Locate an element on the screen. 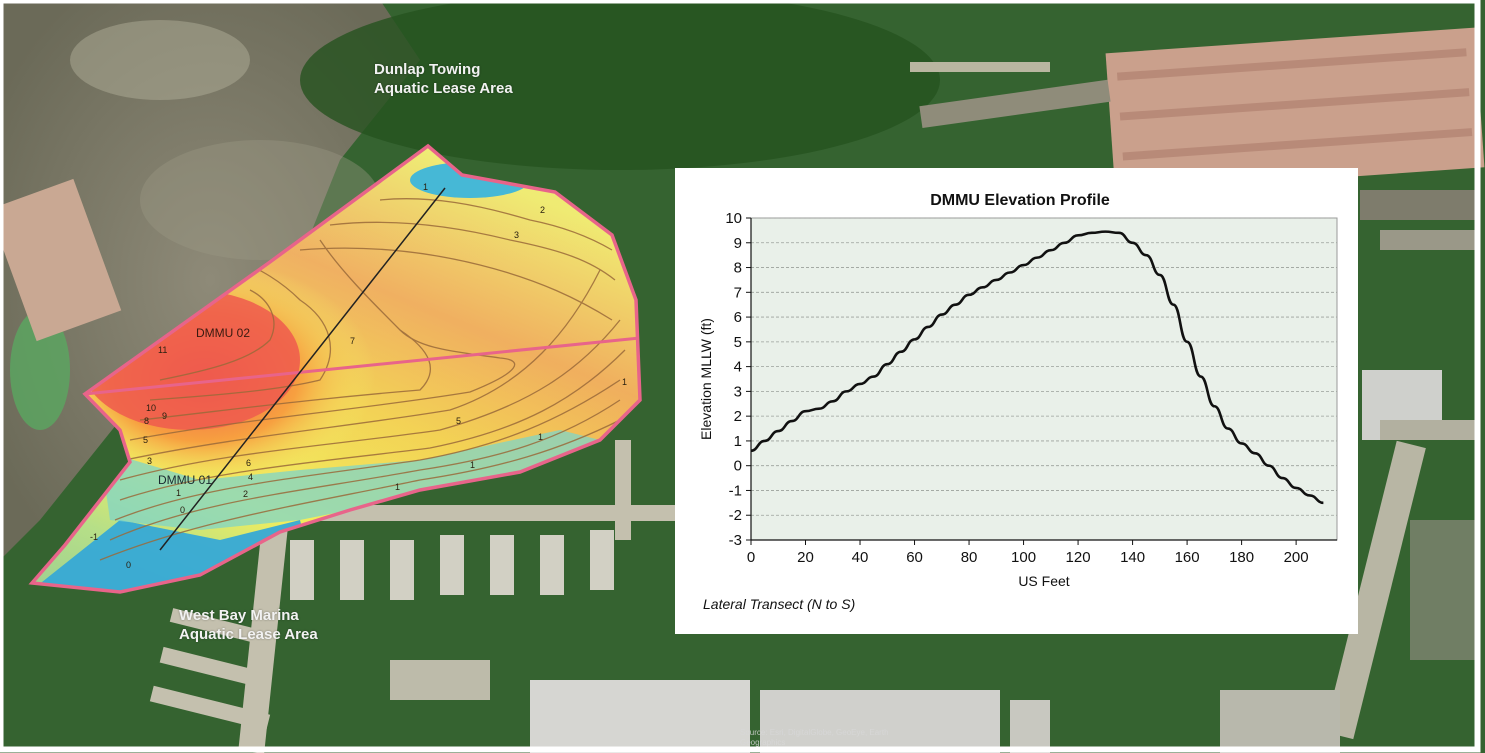 The width and height of the screenshot is (1485, 753). imagery-credit-line-2: Geographics is located at coordinates (763, 742).